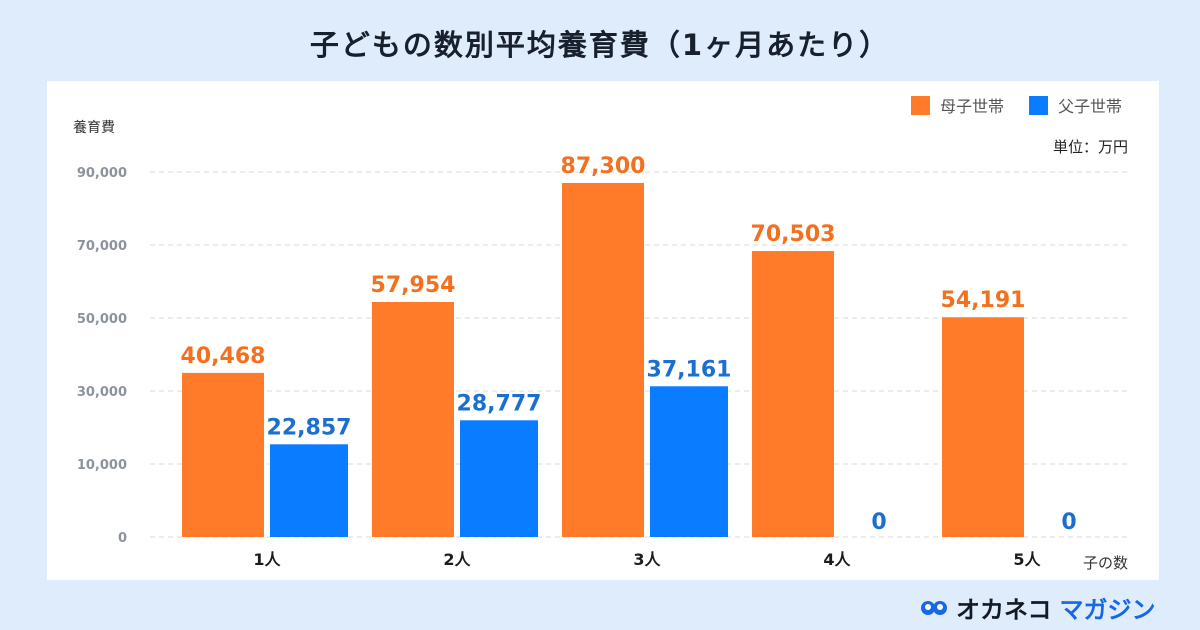  Describe the element at coordinates (1004, 610) in the screenshot. I see `logo-text-okaneko: オカネコ` at that location.